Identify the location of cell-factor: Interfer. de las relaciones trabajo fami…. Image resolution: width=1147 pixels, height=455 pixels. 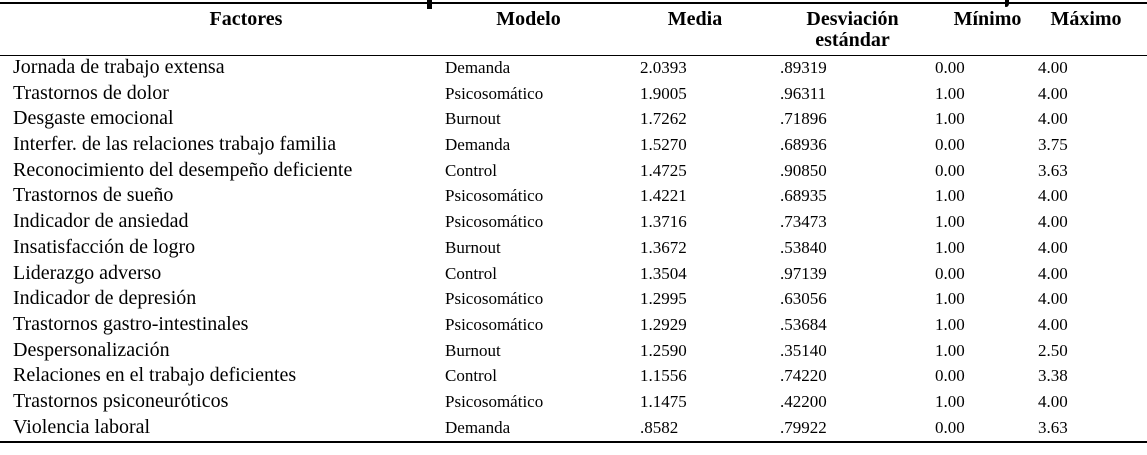
(175, 144).